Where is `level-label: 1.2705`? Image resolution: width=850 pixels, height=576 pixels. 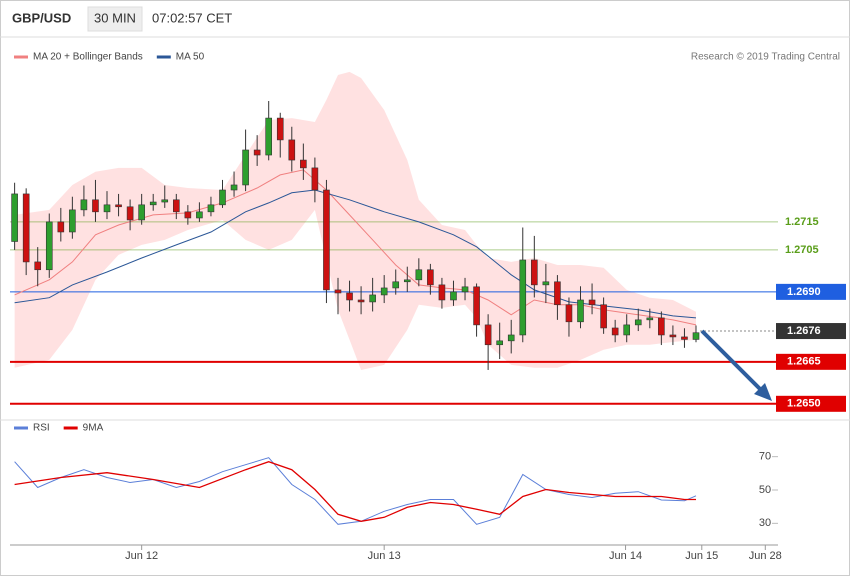 level-label: 1.2705 is located at coordinates (802, 250).